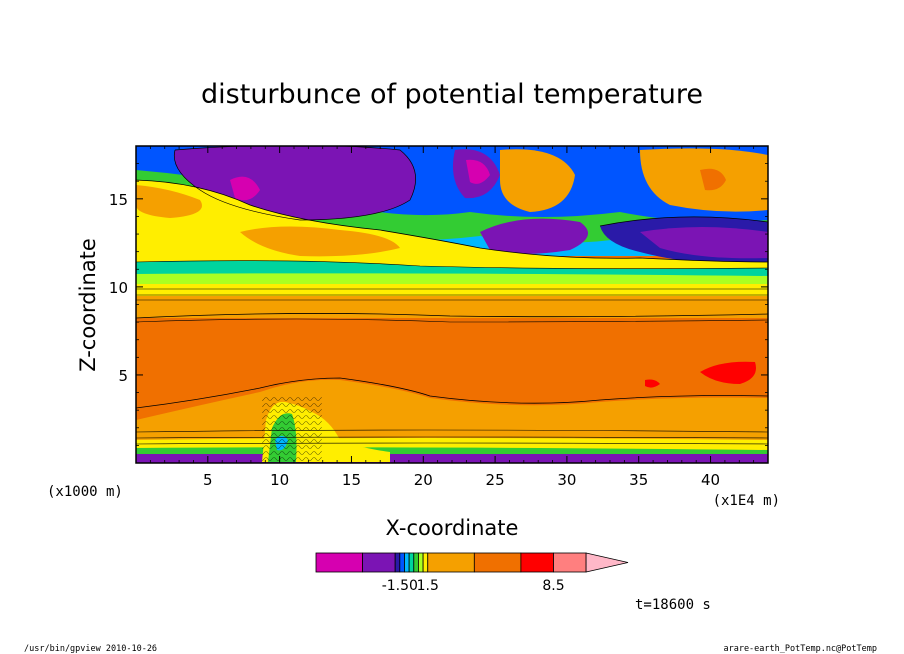  I want to click on x-tick-label: 25, so click(495, 480).